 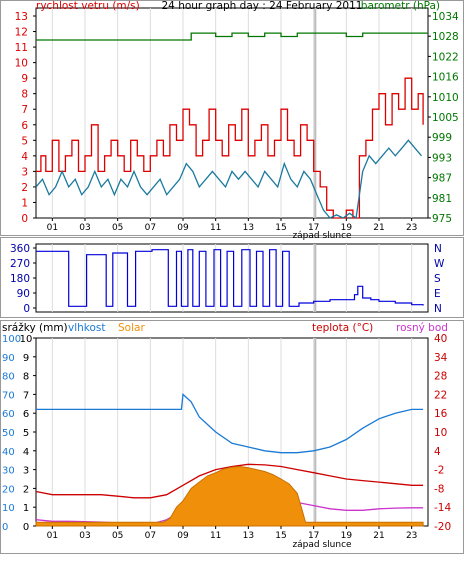 I want to click on wind-tick-label: 10, so click(x=21, y=64).